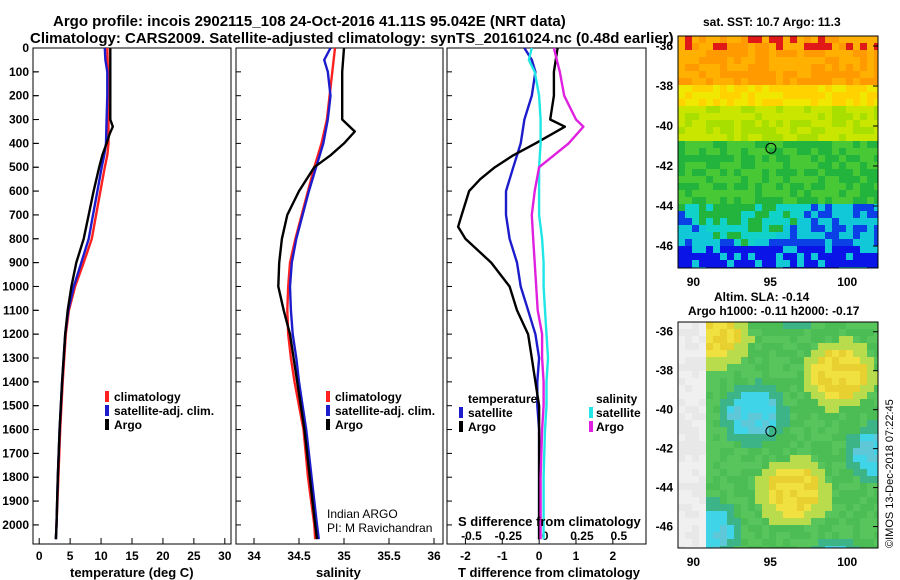  Describe the element at coordinates (665, 126) in the screenshot. I see `lat-tick-label: -40` at that location.